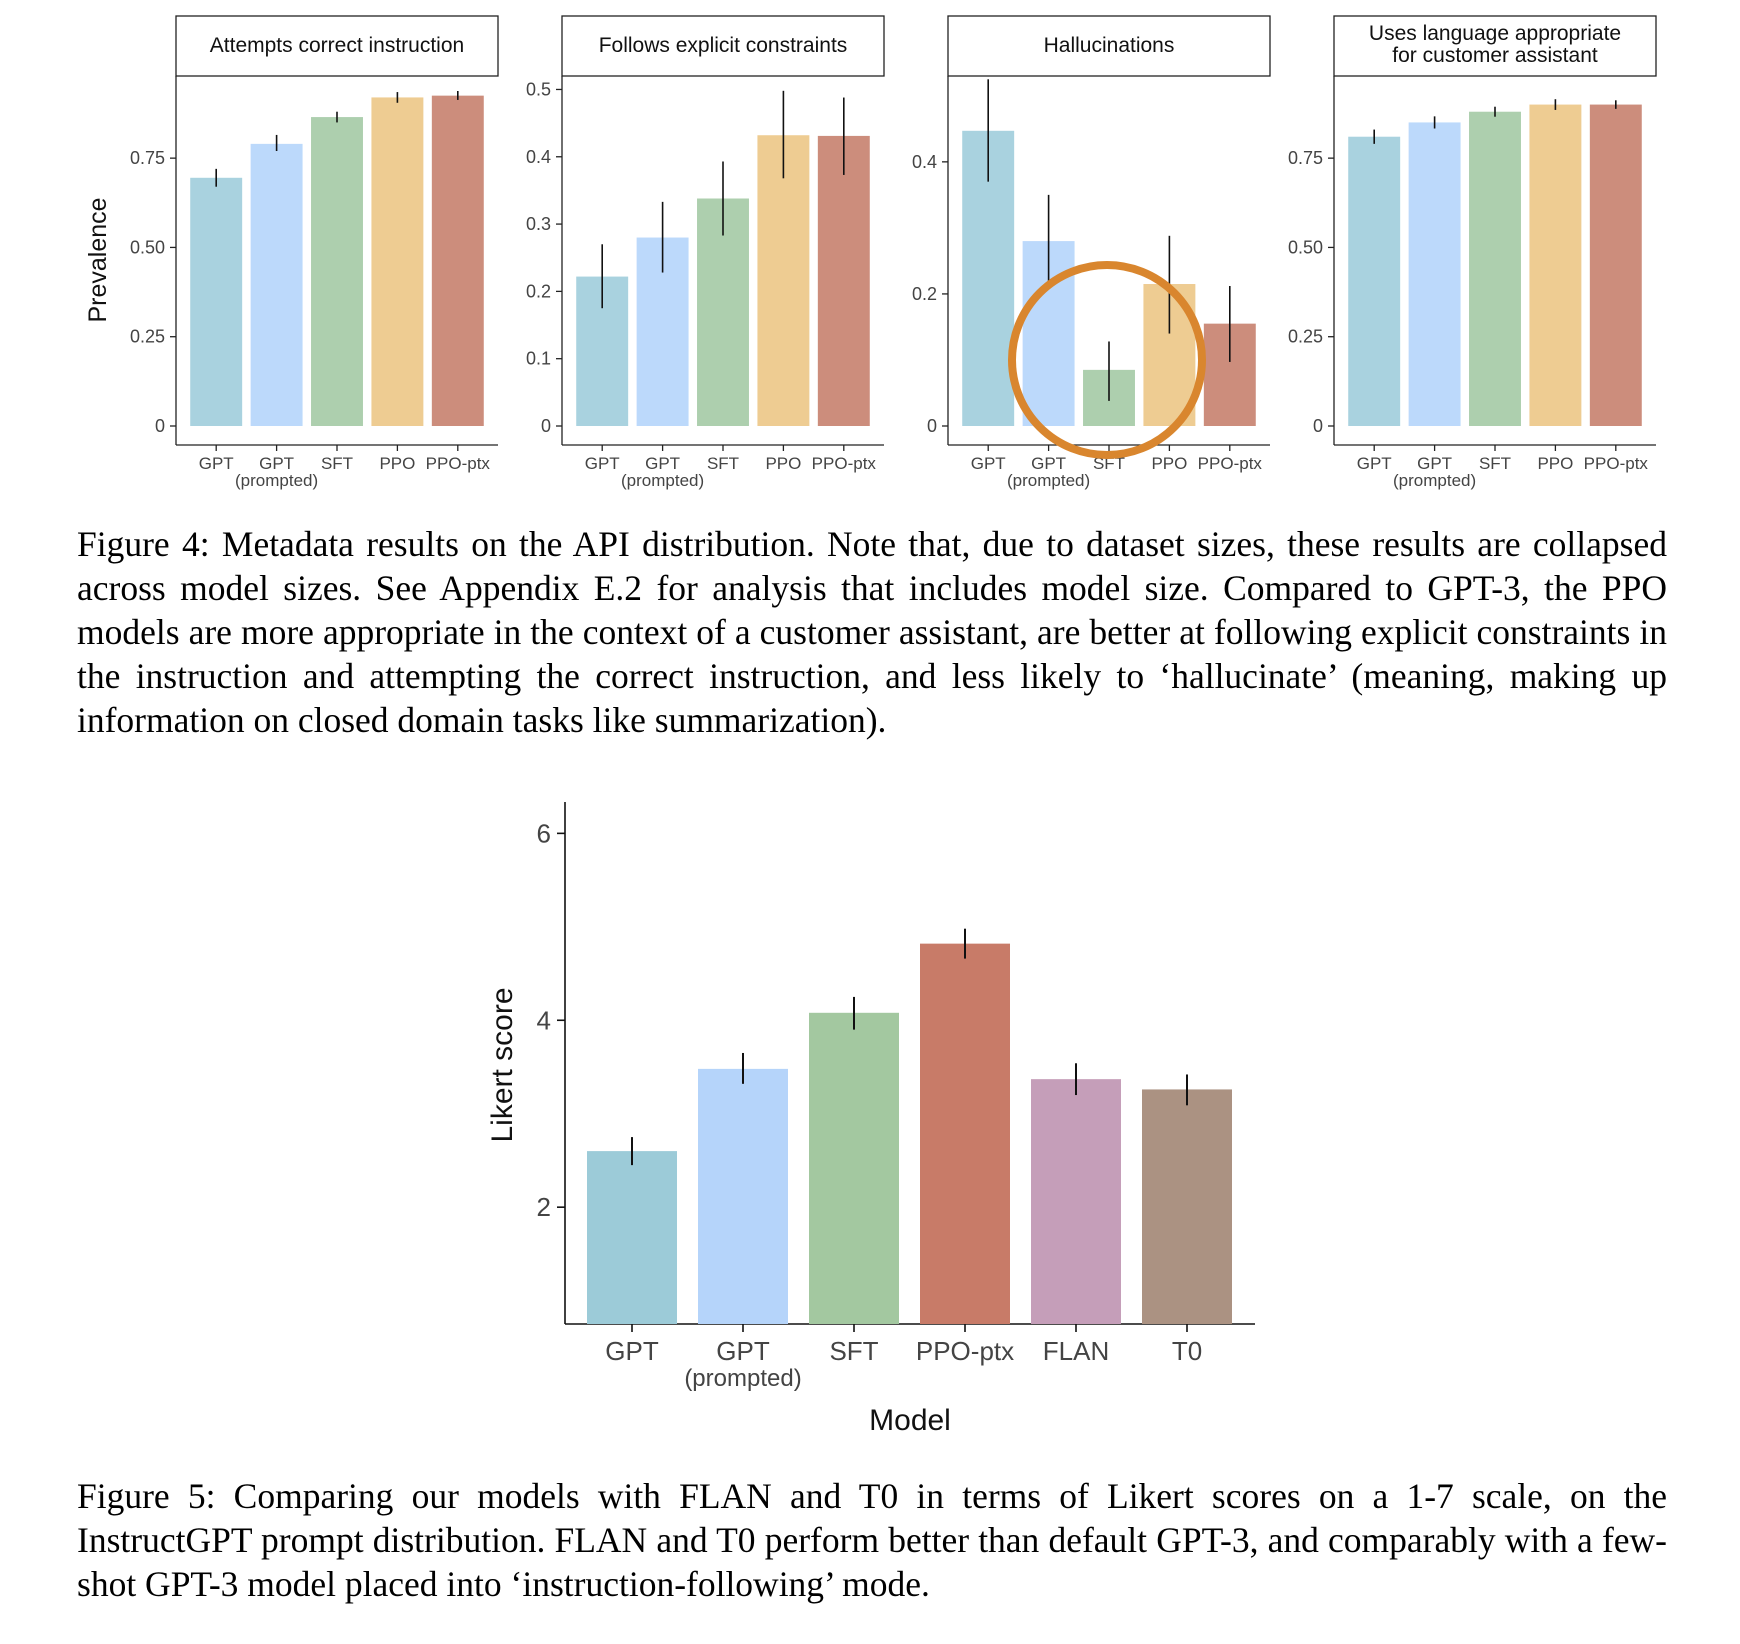 The image size is (1740, 1644). Describe the element at coordinates (544, 833) in the screenshot. I see `y-tick-label: 6` at that location.